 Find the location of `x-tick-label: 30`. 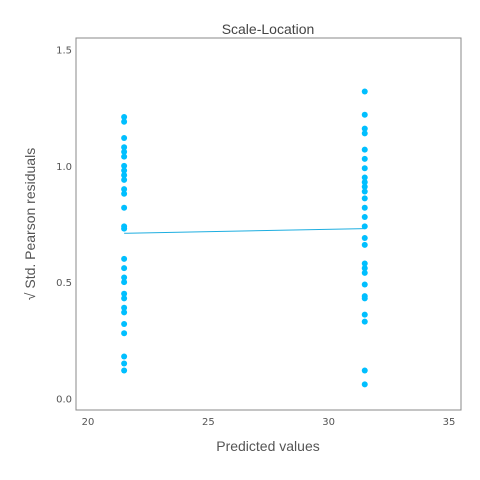

x-tick-label: 30 is located at coordinates (328, 422).